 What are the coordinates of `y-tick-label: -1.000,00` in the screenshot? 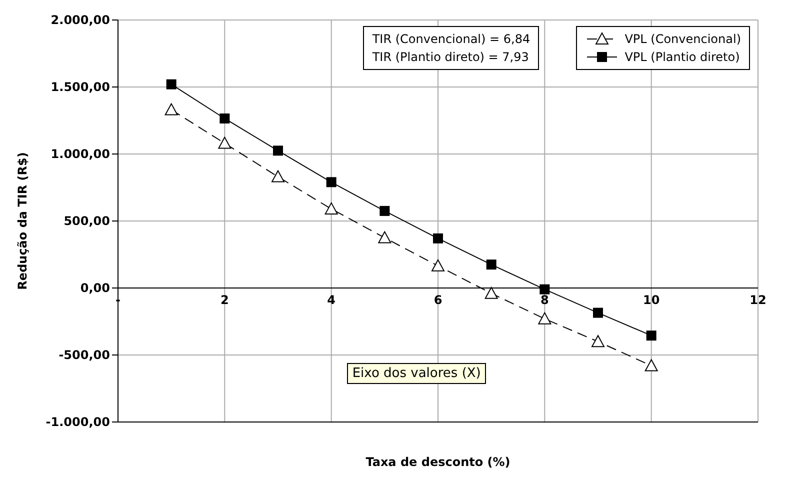 It's located at (78, 422).